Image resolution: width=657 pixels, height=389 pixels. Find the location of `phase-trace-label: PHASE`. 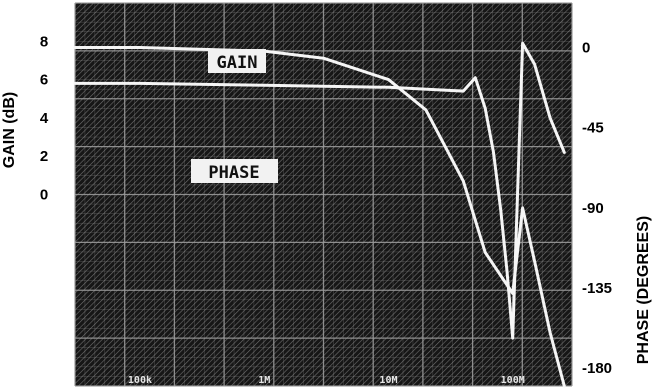

phase-trace-label: PHASE is located at coordinates (233, 173).